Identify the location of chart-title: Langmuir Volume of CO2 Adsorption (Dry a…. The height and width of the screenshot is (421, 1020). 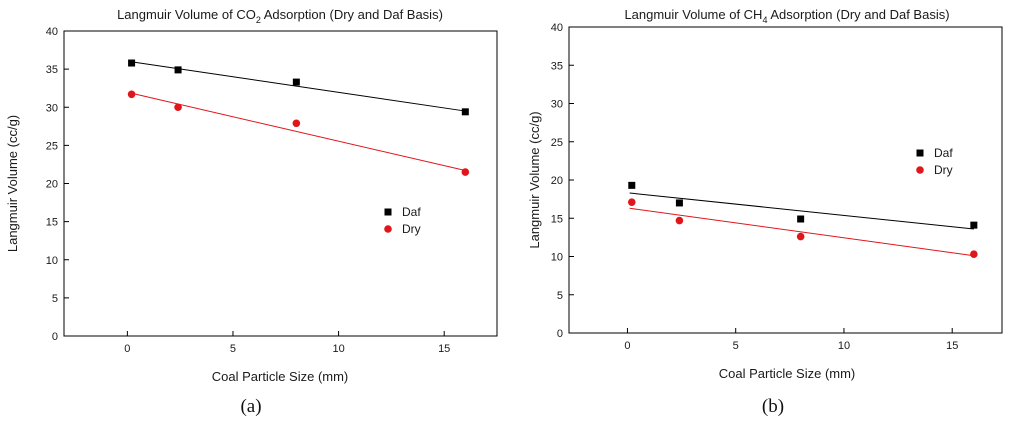
(280, 16).